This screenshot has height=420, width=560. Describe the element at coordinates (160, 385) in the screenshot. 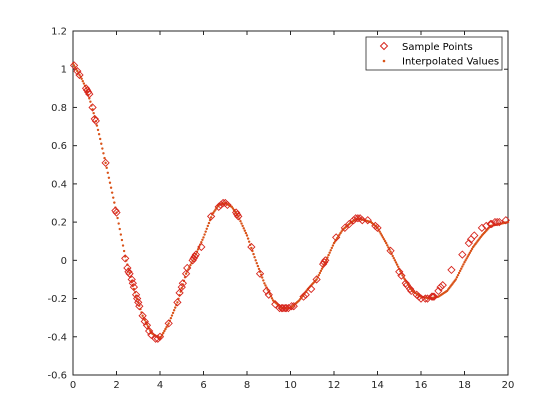

I see `x-tick-label: 4` at that location.